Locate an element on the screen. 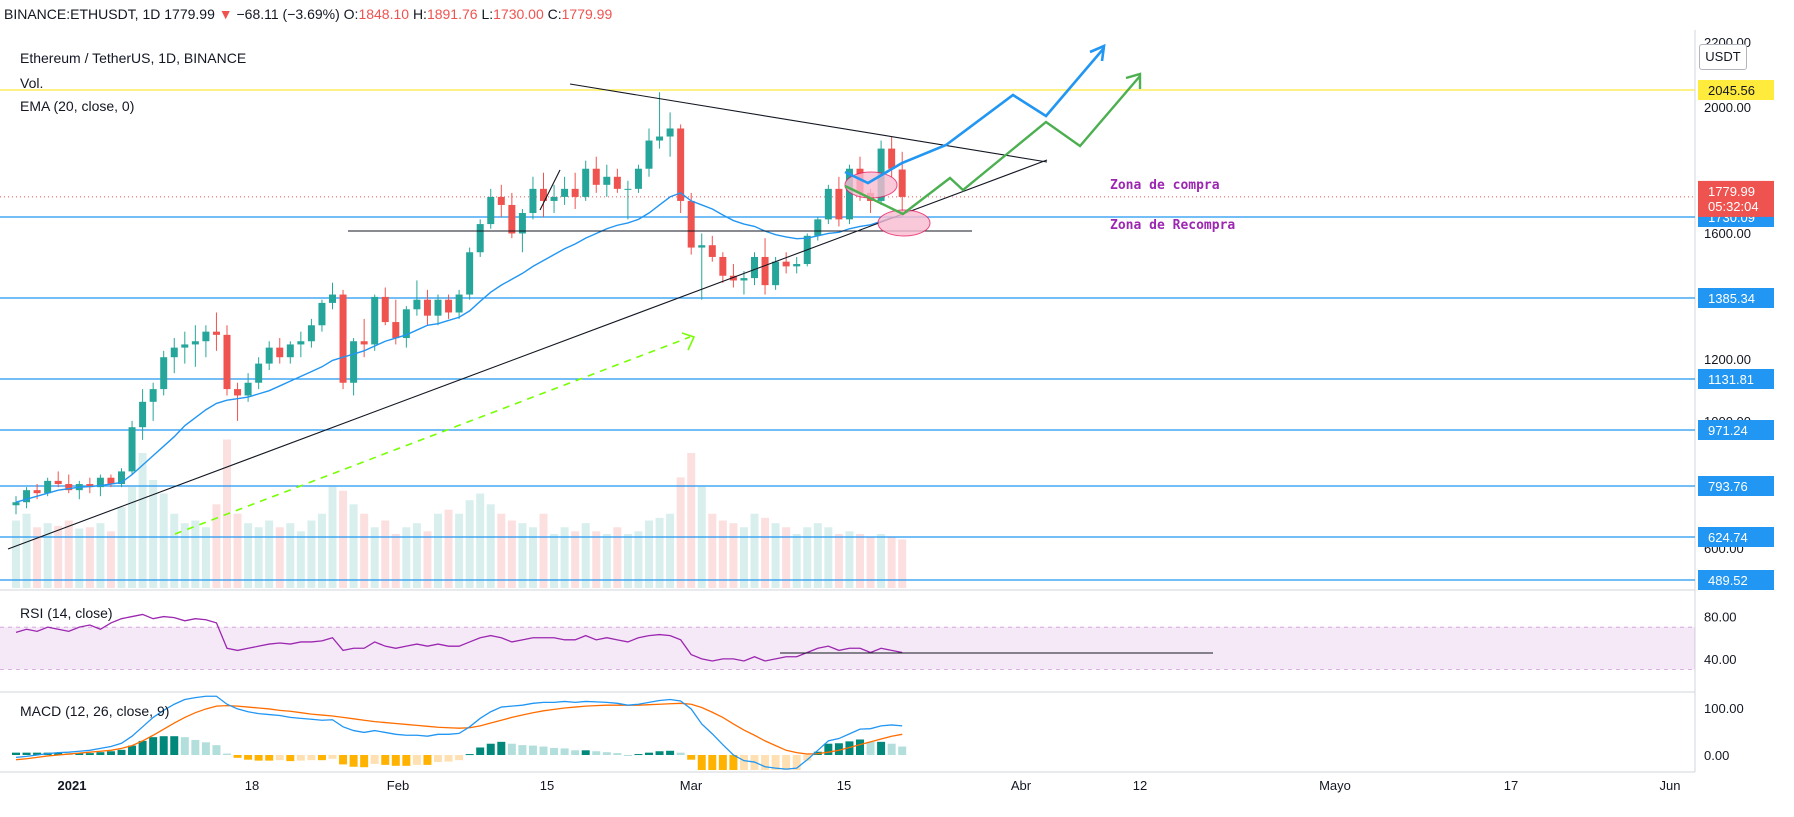  macd-signal-line is located at coordinates (459, 731).